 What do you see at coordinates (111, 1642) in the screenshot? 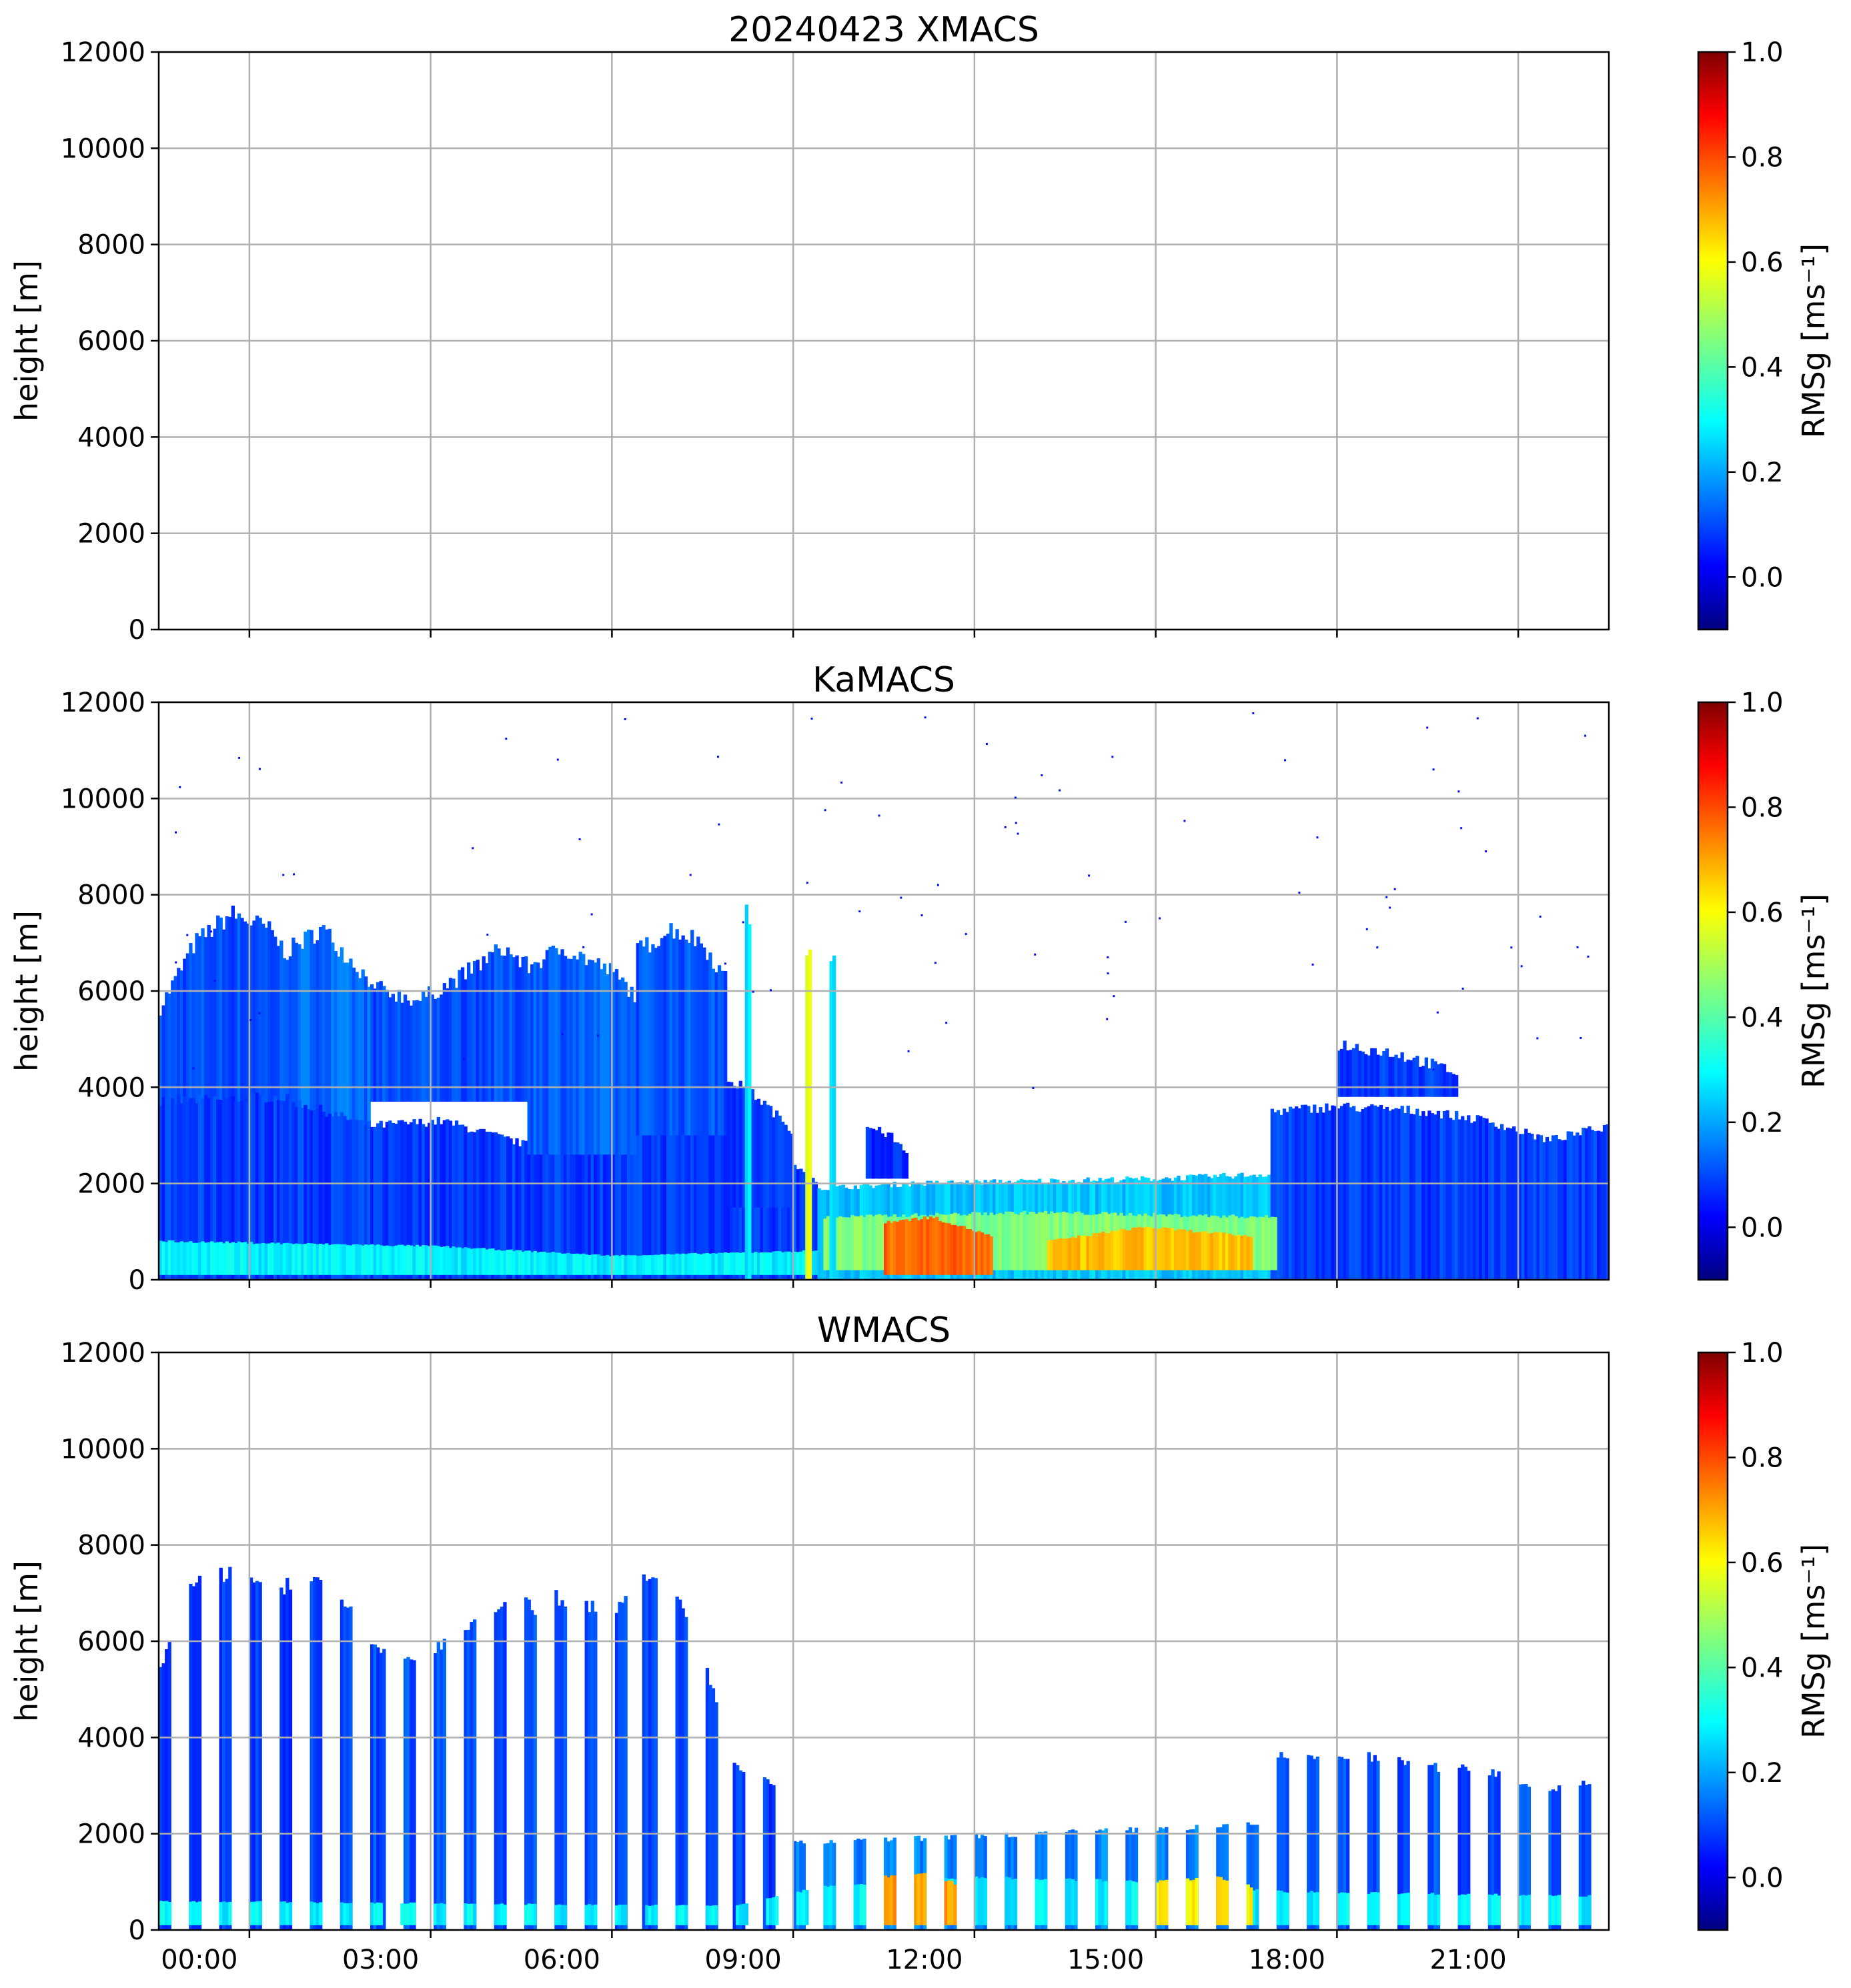
I see `y-tick-label: 6000` at bounding box center [111, 1642].